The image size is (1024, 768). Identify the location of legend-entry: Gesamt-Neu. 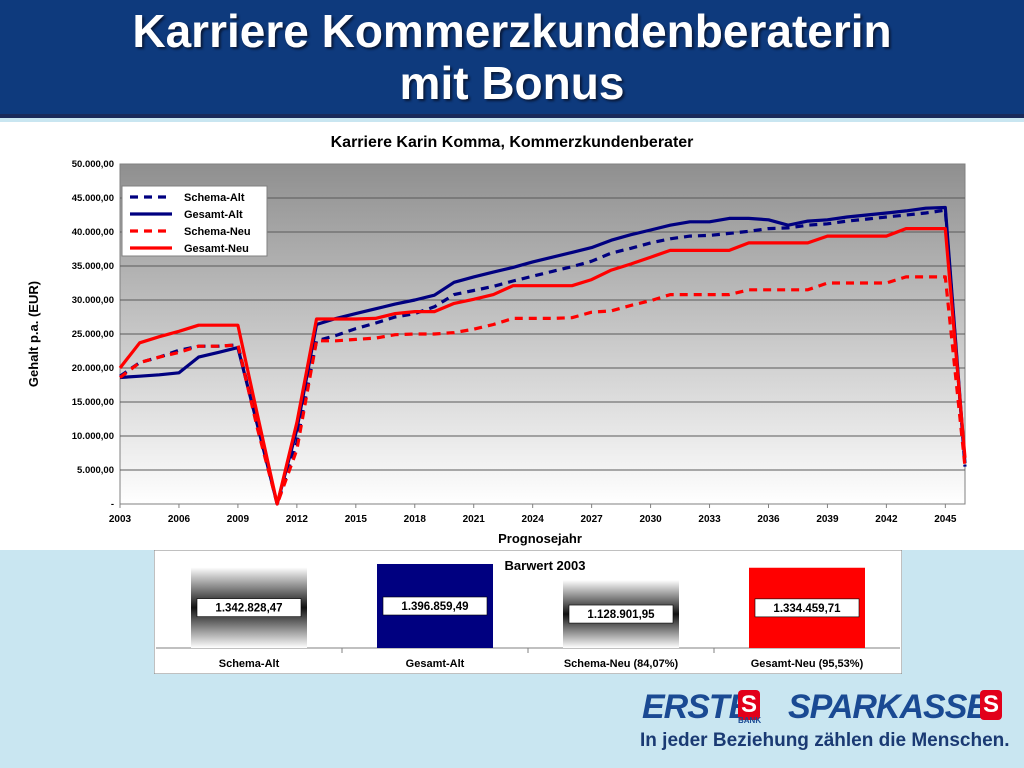
(216, 249).